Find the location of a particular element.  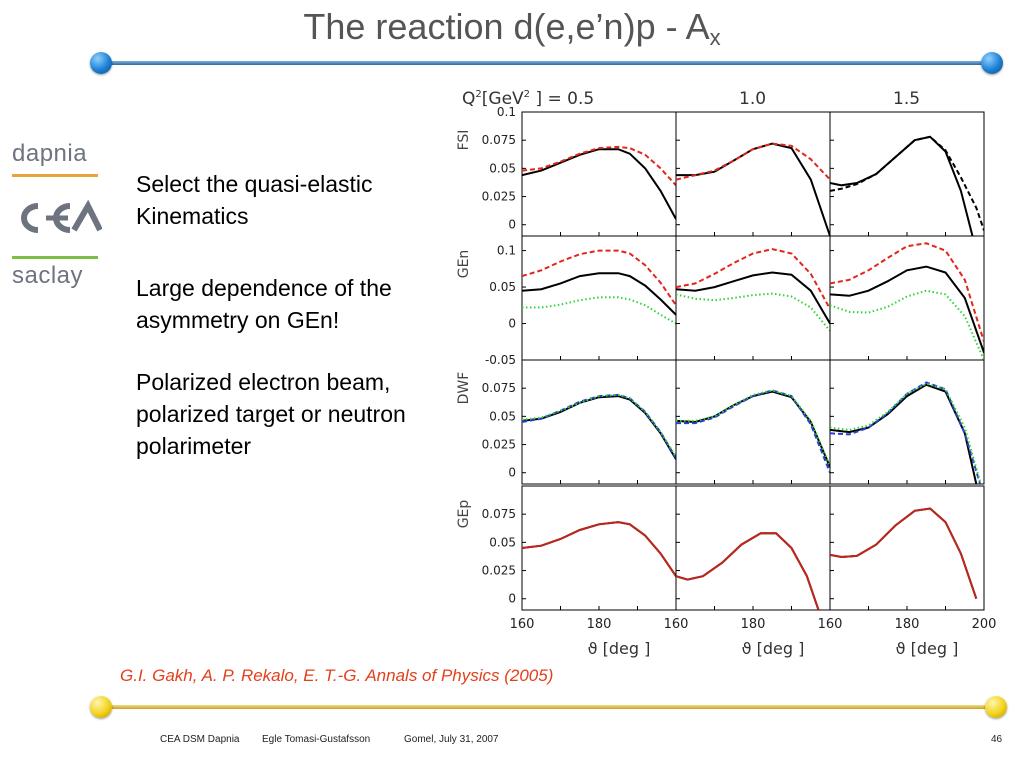

bottom-divider is located at coordinates (548, 707).